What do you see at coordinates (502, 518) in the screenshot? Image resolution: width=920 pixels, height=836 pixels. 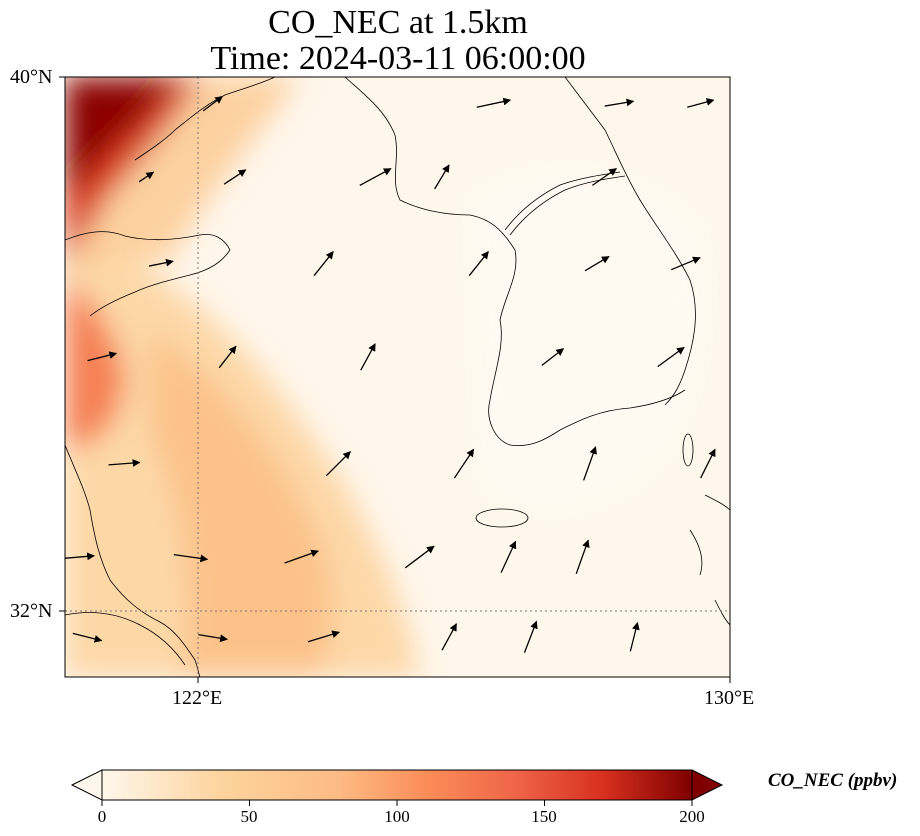 I see `coastline-jeju` at bounding box center [502, 518].